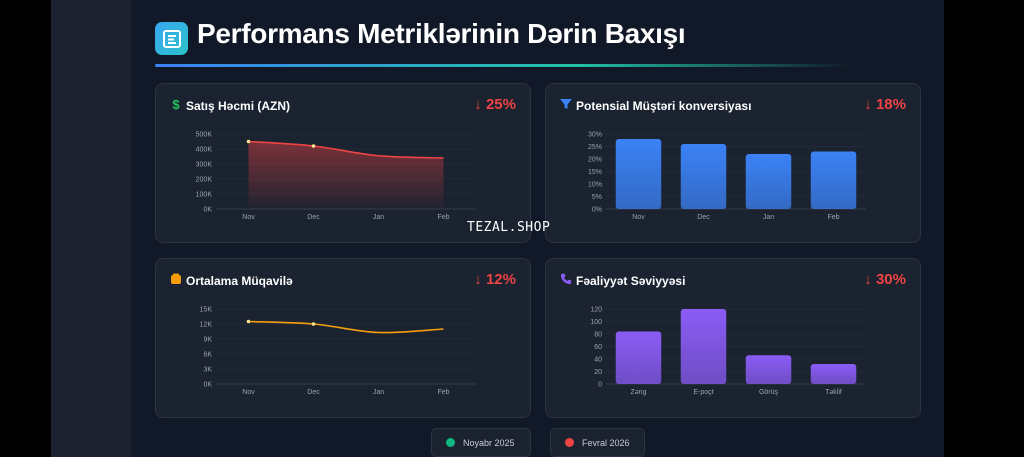 The image size is (1024, 457). I want to click on y-tick-label: 200K, so click(204, 180).